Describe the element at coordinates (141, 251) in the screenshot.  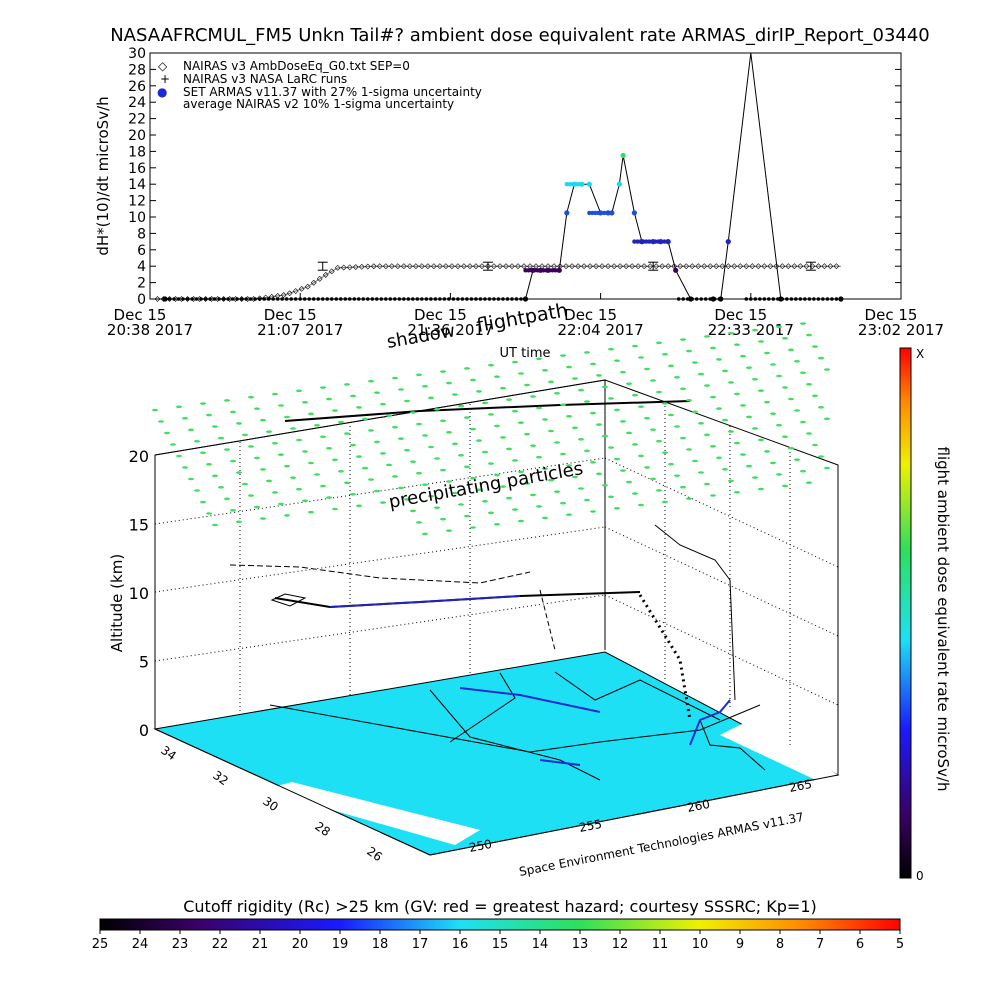
I see `y-tick-label: 6` at that location.